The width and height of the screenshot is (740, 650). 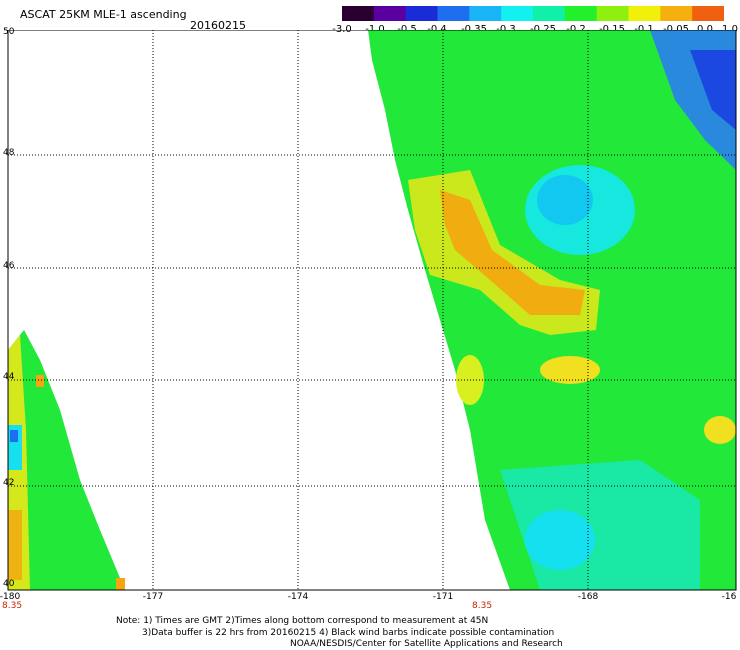 I want to click on color-scale-bar, so click(x=533, y=13).